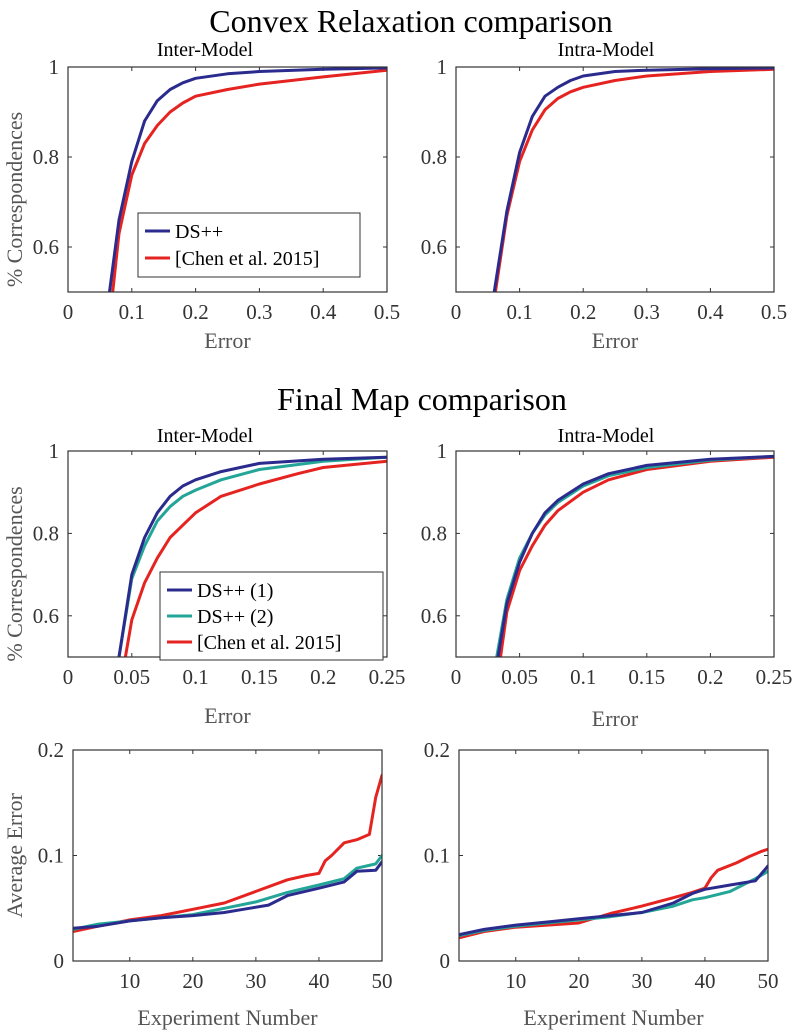  What do you see at coordinates (235, 591) in the screenshot?
I see `legend-entry: DS++ (1)` at bounding box center [235, 591].